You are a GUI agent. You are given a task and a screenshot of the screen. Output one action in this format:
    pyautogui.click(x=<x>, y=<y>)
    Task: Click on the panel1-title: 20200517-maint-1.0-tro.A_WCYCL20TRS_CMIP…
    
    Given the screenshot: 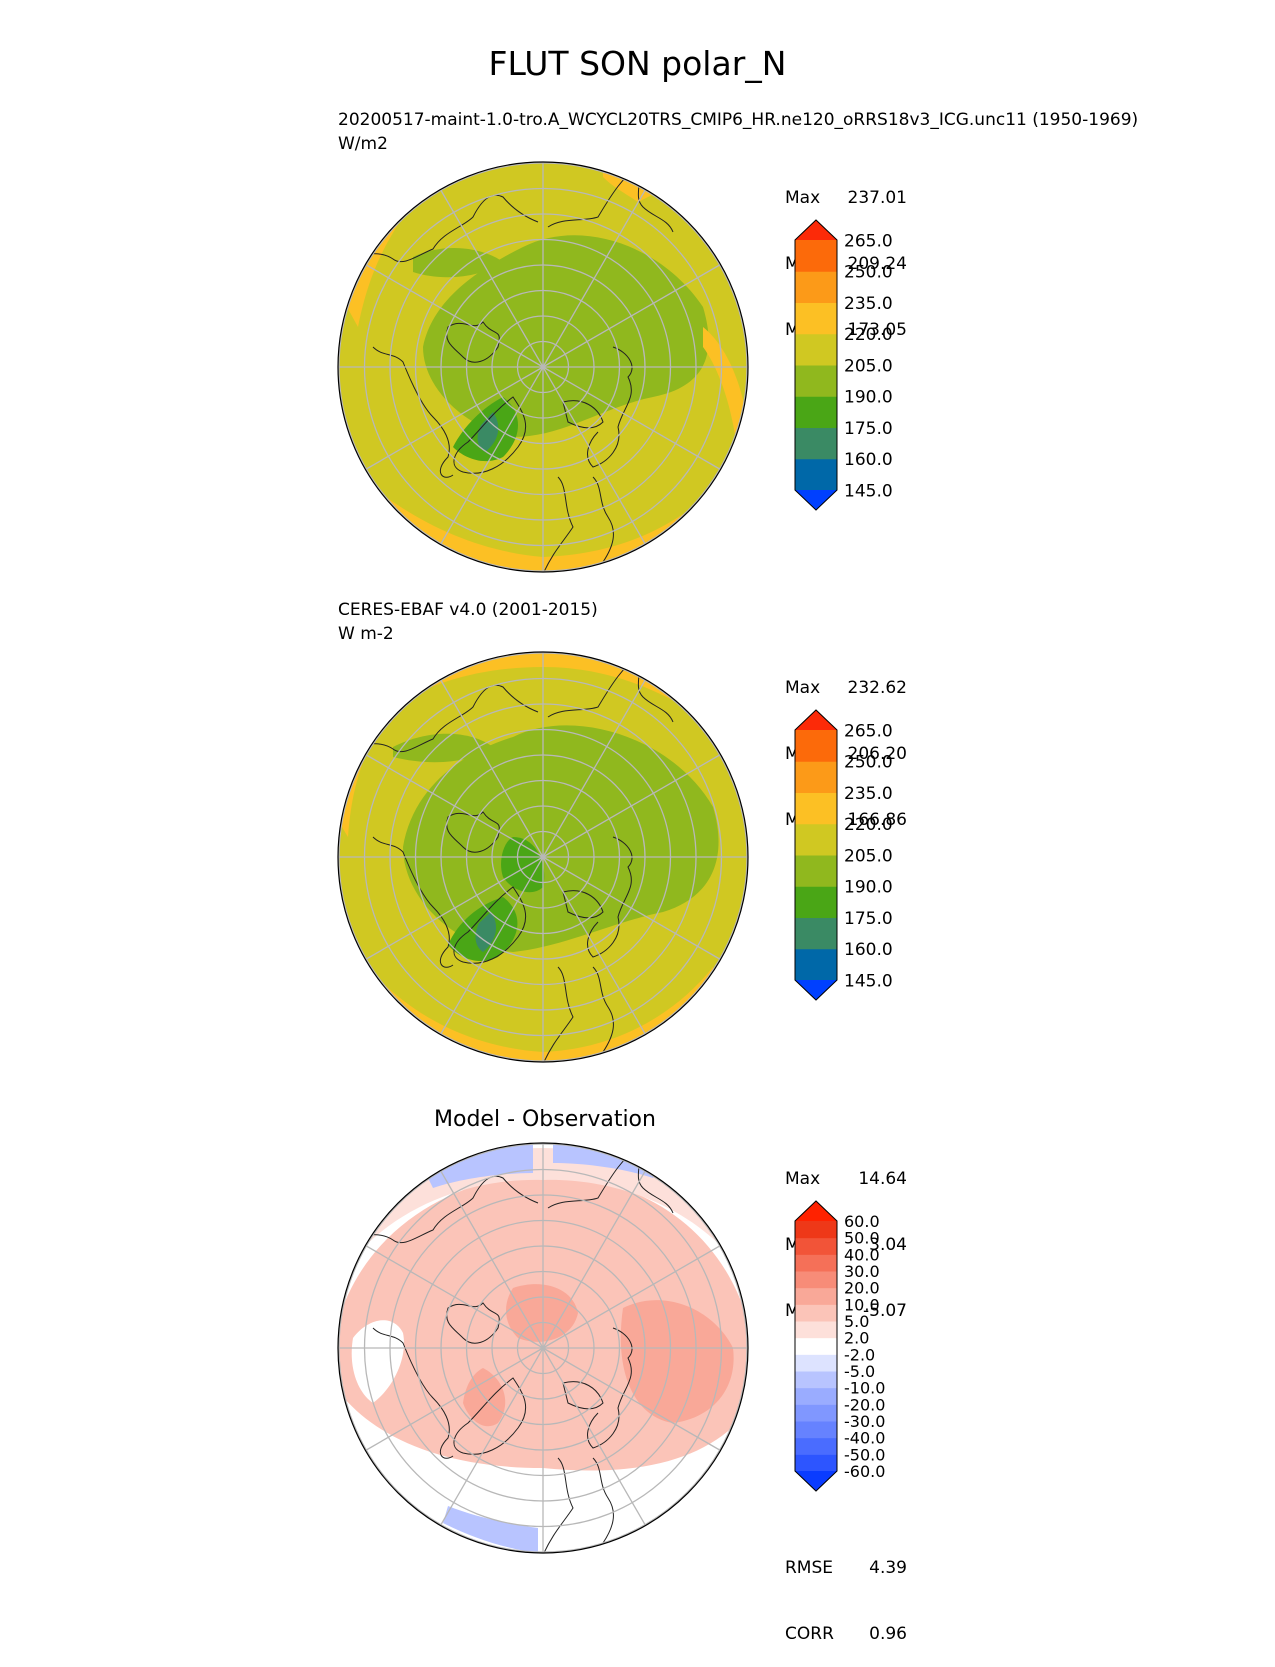 What is the action you would take?
    pyautogui.click(x=738, y=120)
    